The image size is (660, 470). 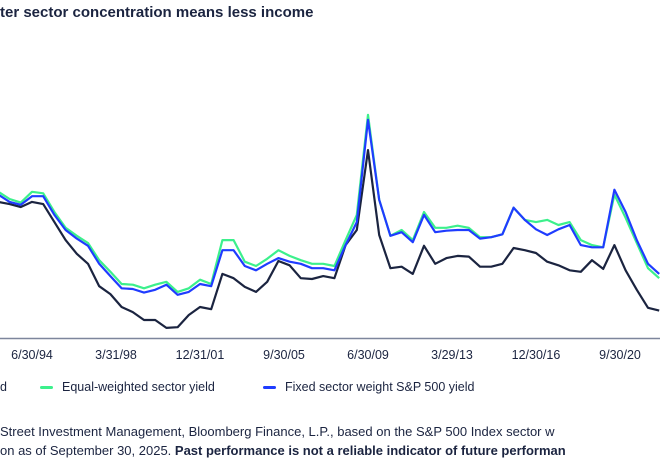 What do you see at coordinates (380, 387) in the screenshot?
I see `legend-label: Fixed sector weight S&P 500 yield` at bounding box center [380, 387].